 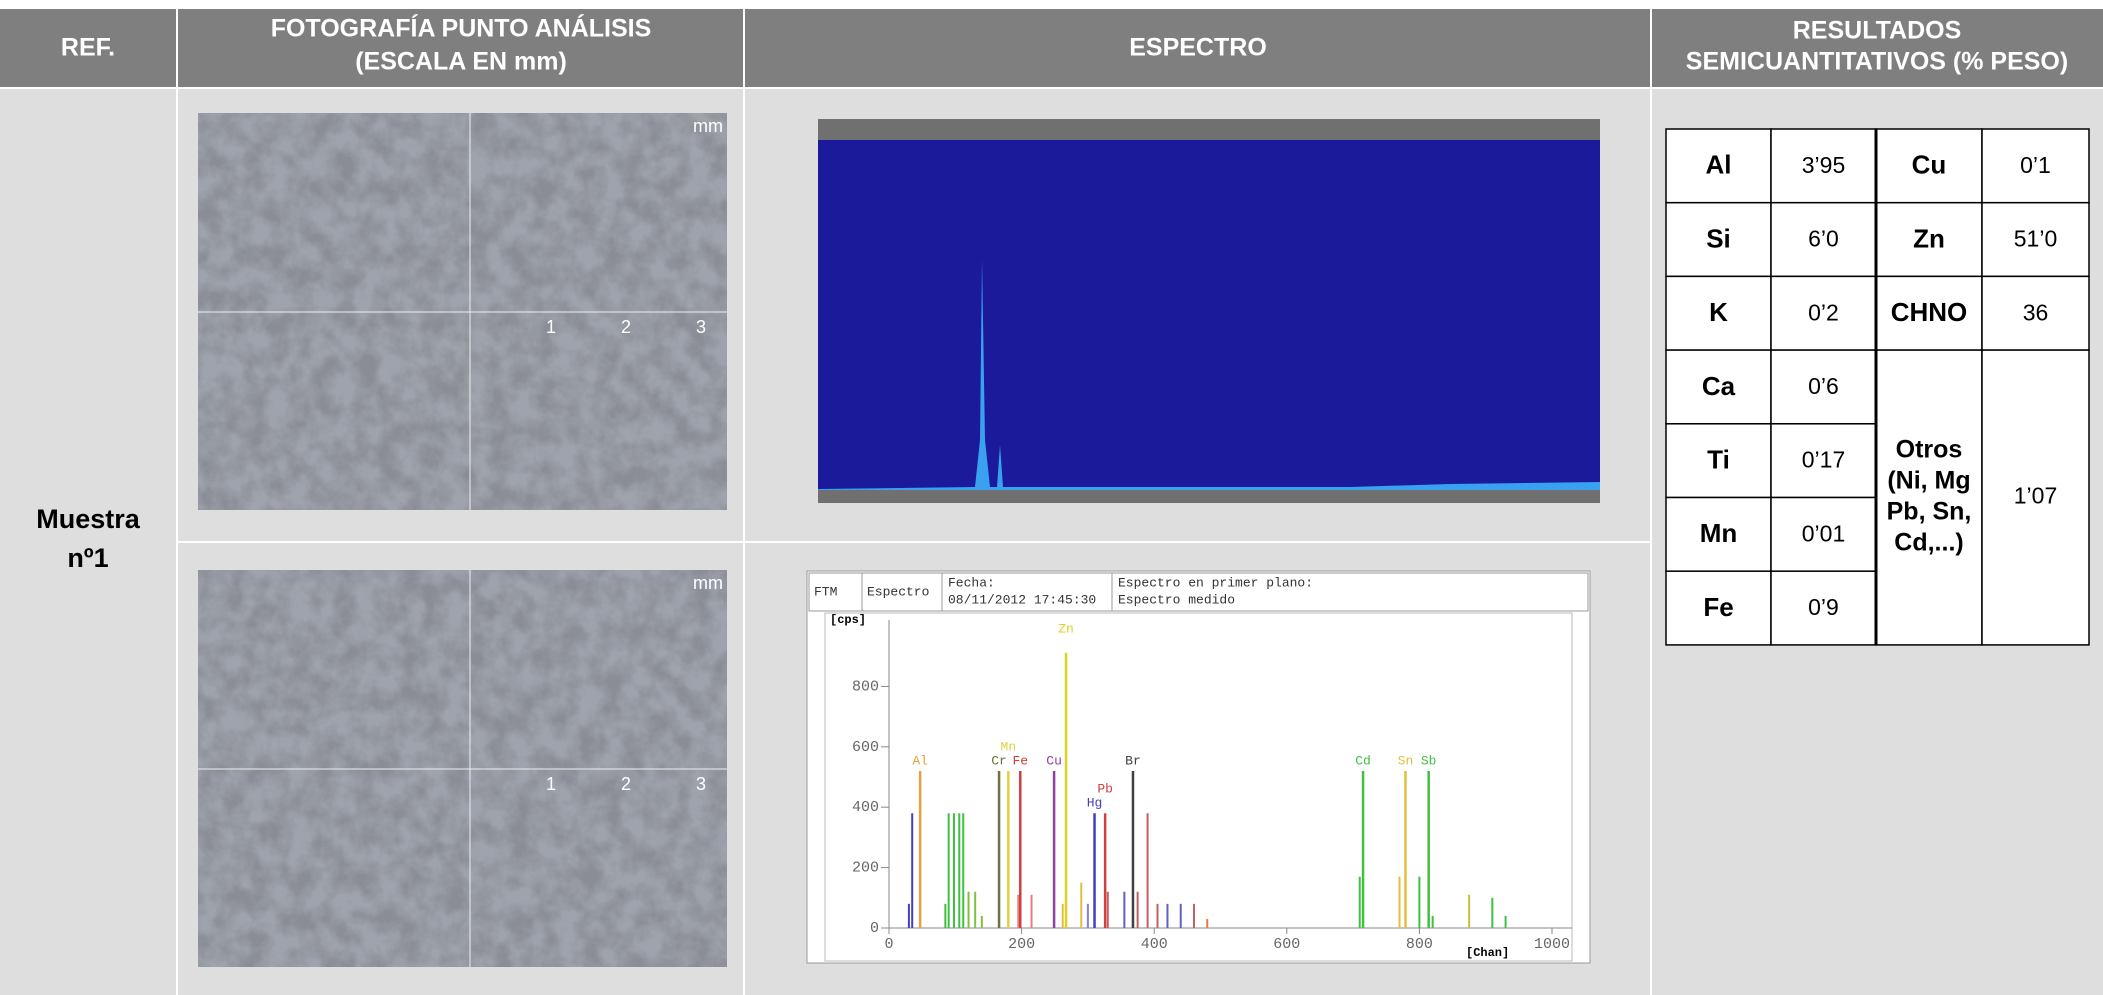 I want to click on spectrum-header: FTM, so click(x=825, y=591).